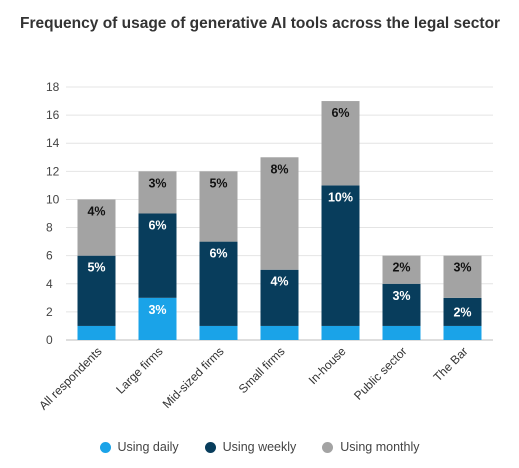 The width and height of the screenshot is (519, 468). What do you see at coordinates (49, 340) in the screenshot?
I see `y-tick-label: 0` at bounding box center [49, 340].